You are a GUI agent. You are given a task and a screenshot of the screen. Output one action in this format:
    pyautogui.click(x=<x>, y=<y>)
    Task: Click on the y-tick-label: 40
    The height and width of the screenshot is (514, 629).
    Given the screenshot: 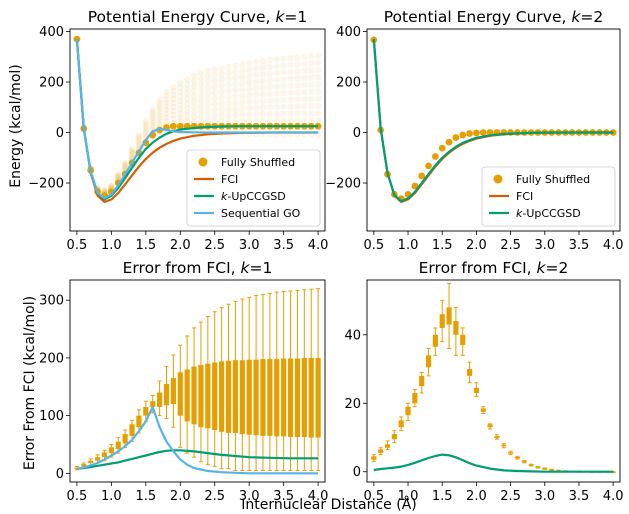 What is the action you would take?
    pyautogui.click(x=352, y=335)
    